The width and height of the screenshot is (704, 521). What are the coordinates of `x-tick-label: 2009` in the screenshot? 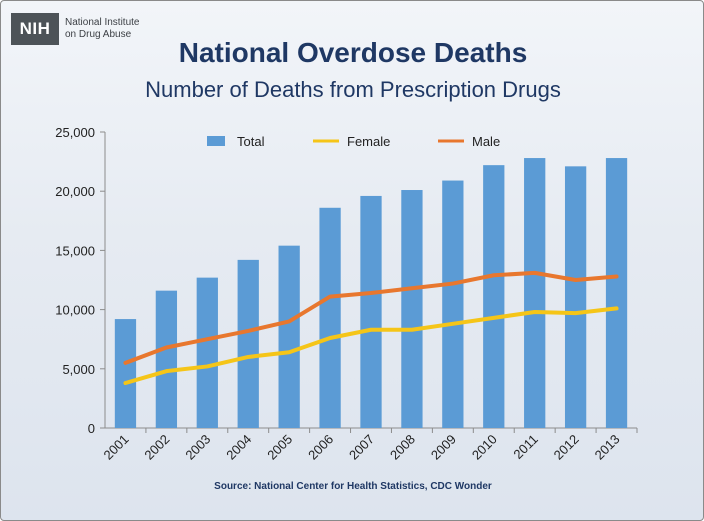 It's located at (443, 447).